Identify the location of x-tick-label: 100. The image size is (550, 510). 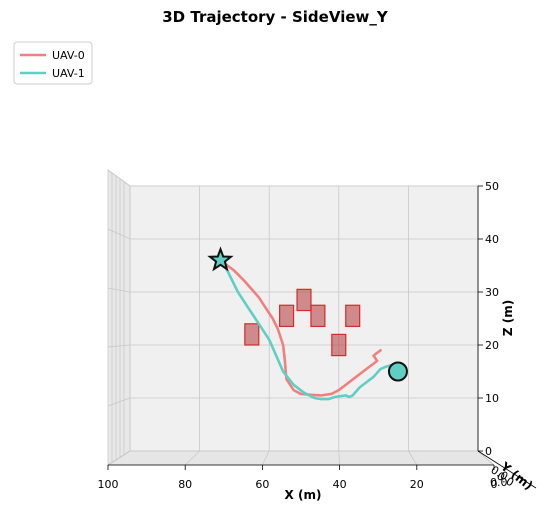
(108, 484).